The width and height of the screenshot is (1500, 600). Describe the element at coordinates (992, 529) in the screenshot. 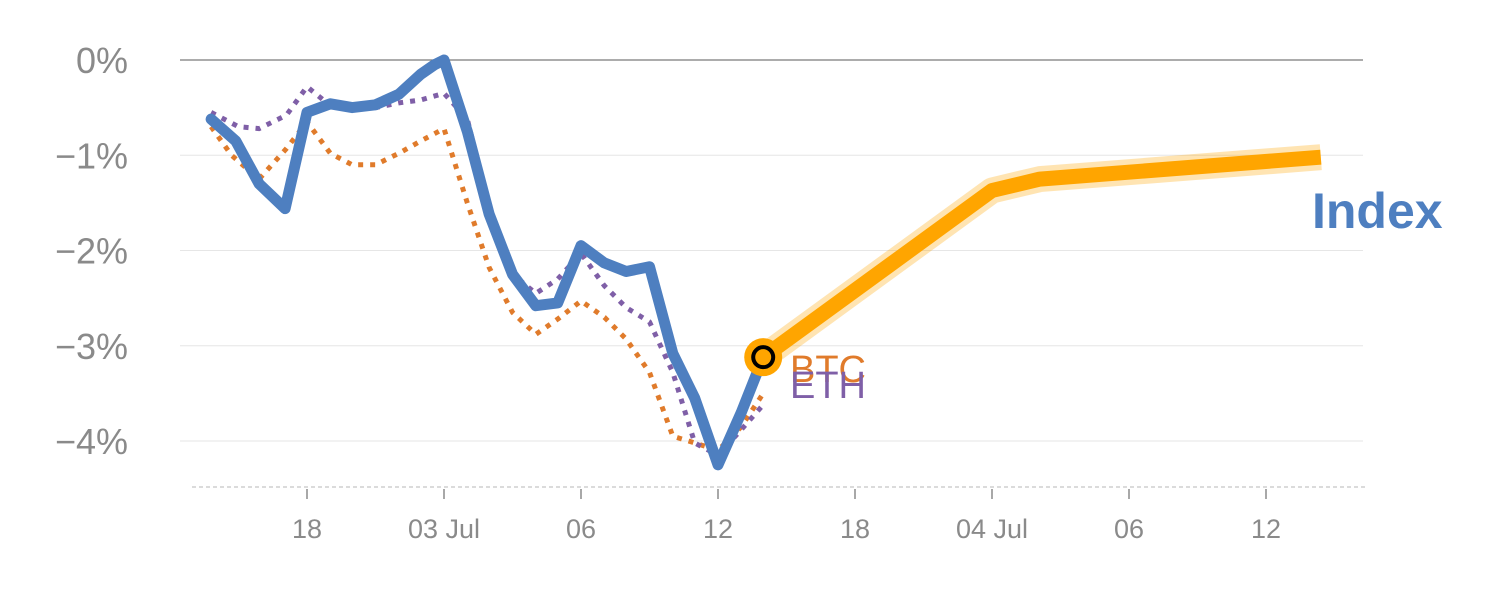

I see `x-tick-label: 04 Jul` at that location.